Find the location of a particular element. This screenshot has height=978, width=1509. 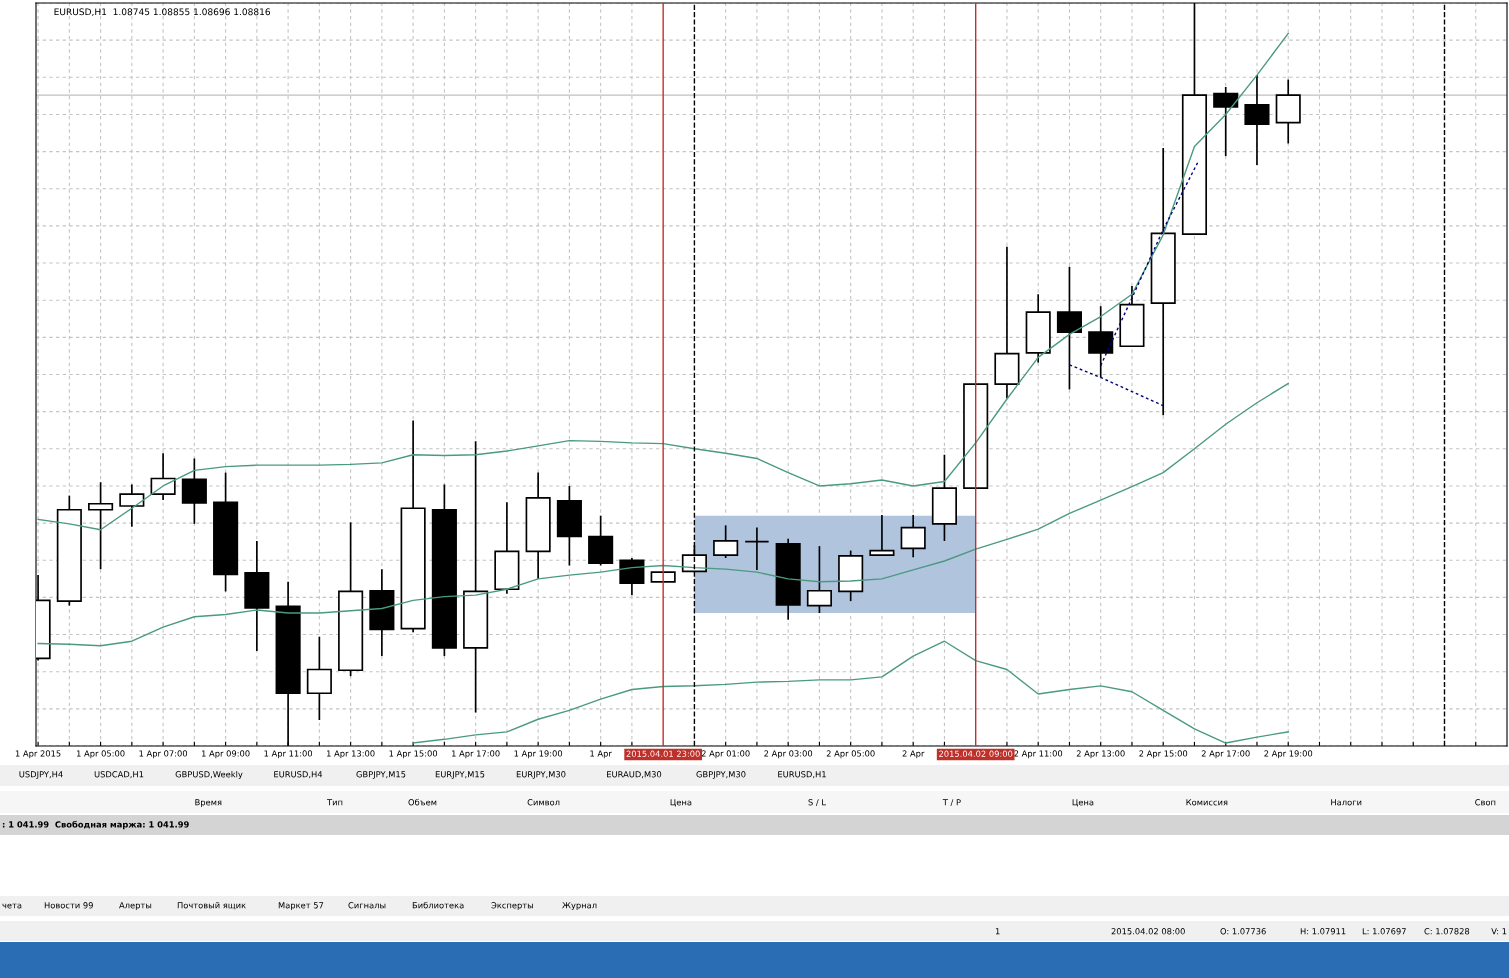

text: Алерты is located at coordinates (135, 906).